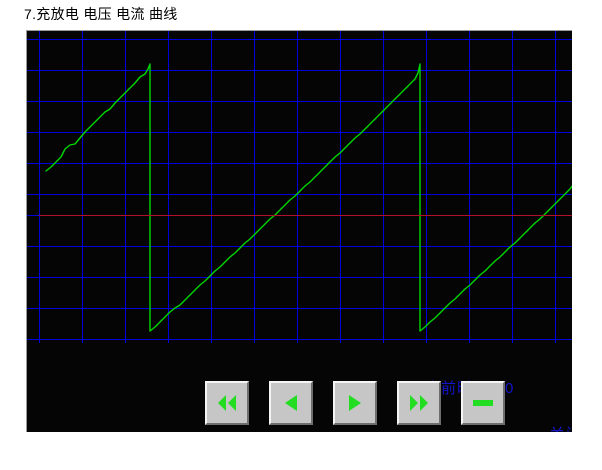 Image resolution: width=602 pixels, height=470 pixels. I want to click on double-left-arrow-icon, so click(227, 403).